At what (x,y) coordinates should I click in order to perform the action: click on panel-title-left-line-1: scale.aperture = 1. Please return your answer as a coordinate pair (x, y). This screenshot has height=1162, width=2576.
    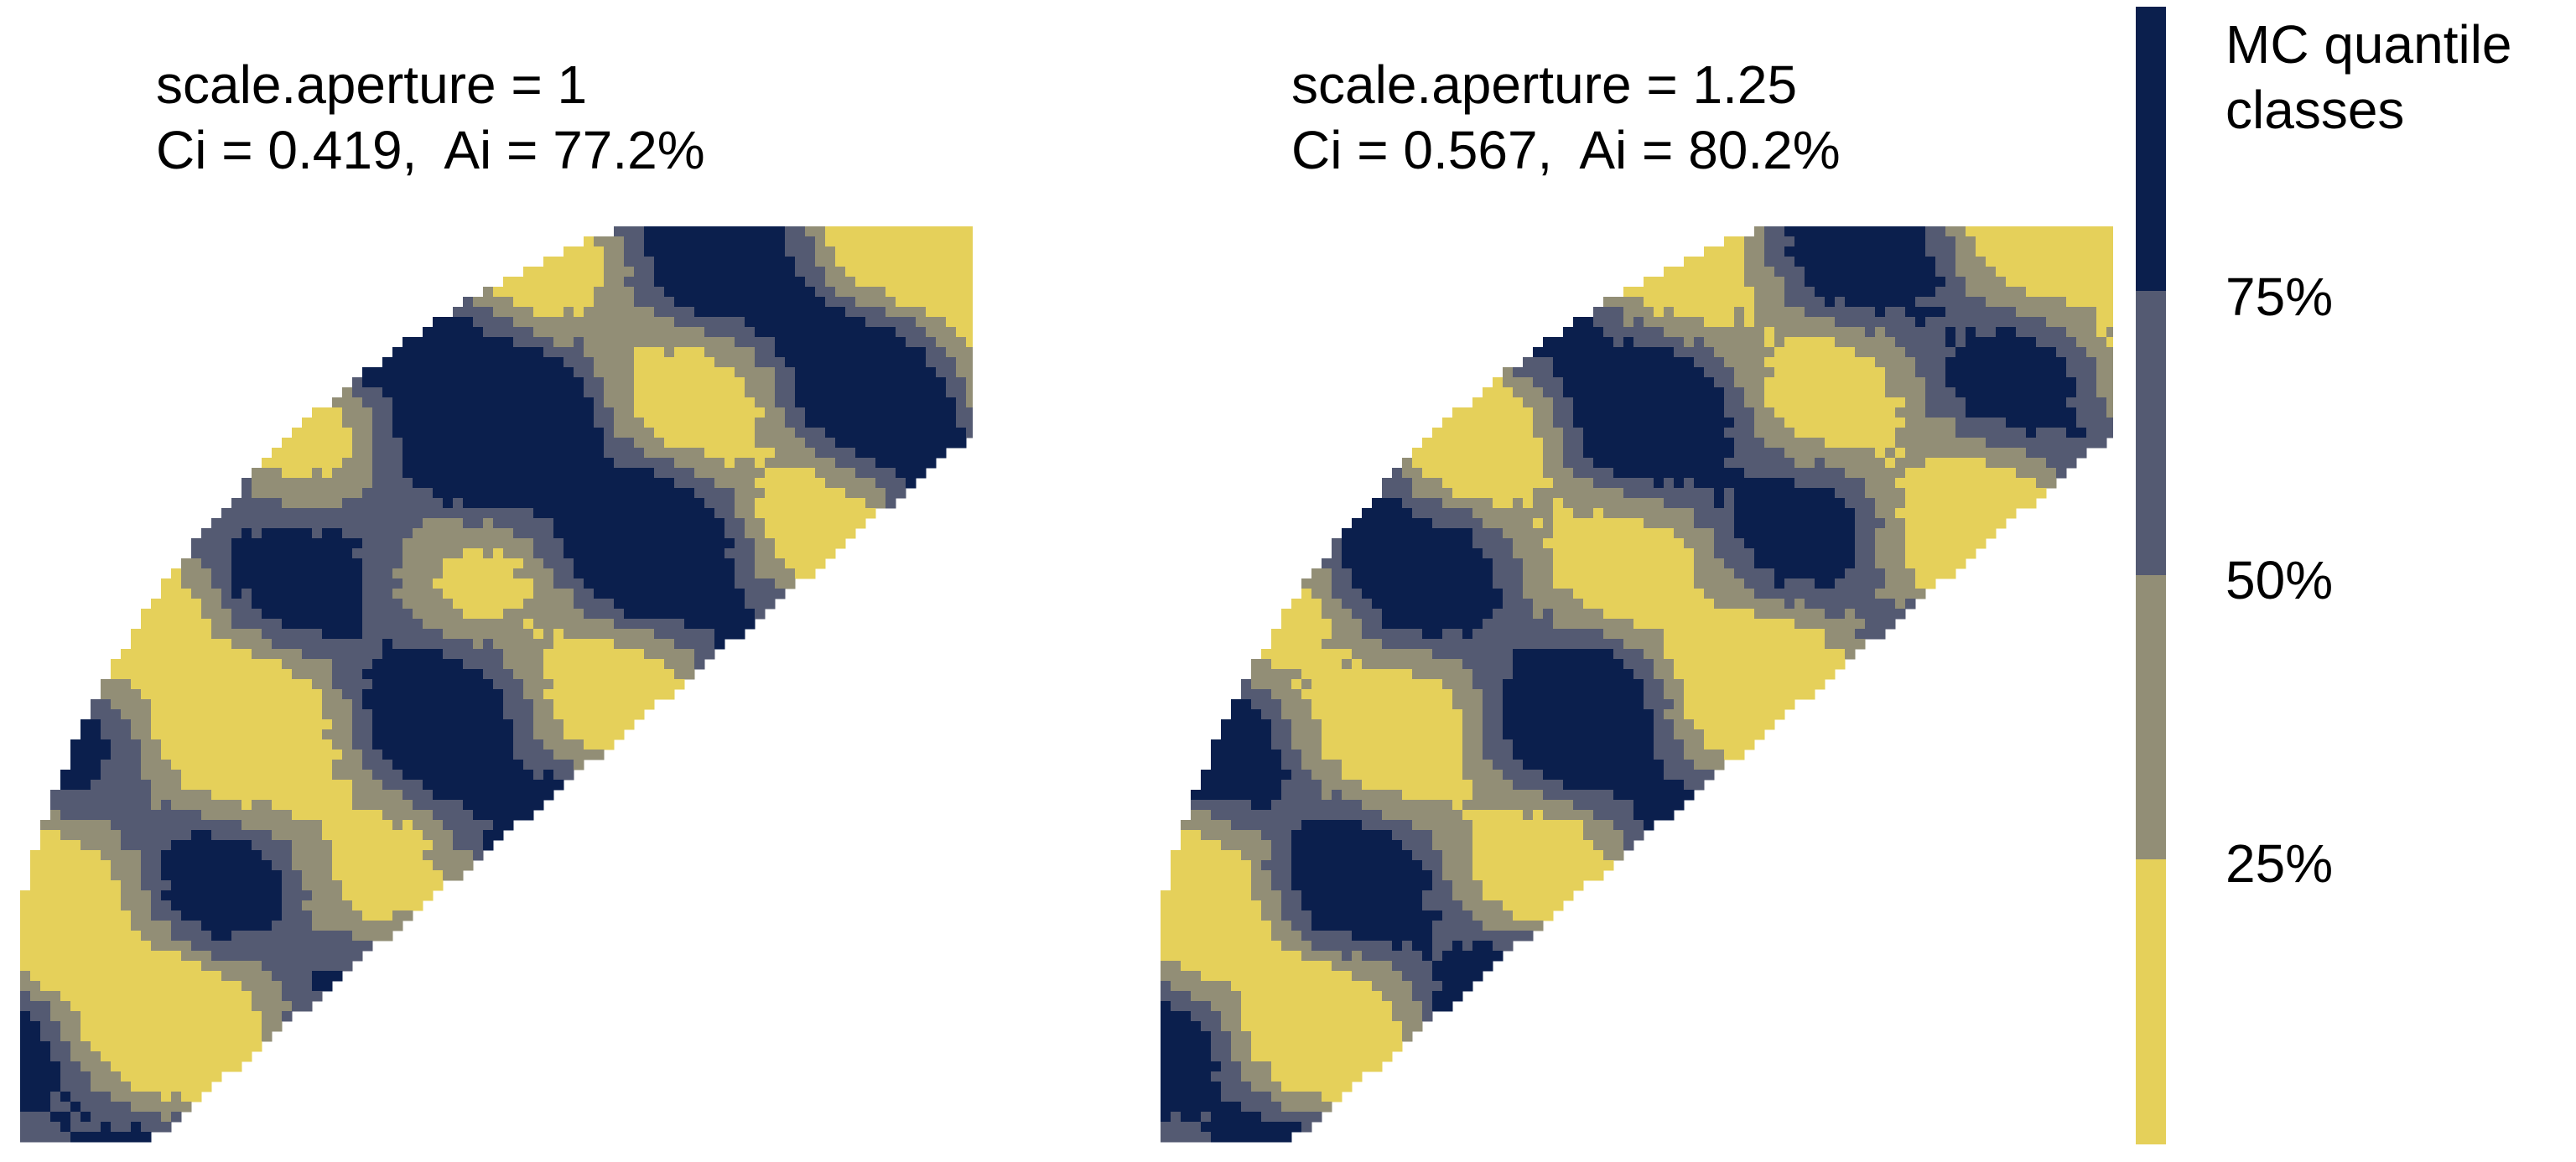
    Looking at the image, I should click on (372, 84).